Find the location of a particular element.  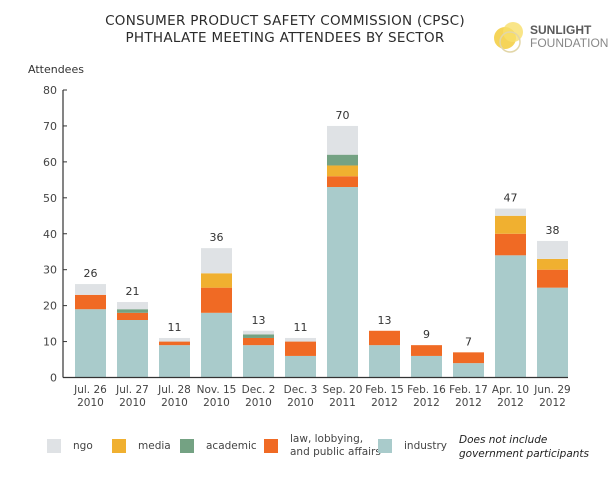

x-tick-label: Apr. 10 is located at coordinates (510, 390).